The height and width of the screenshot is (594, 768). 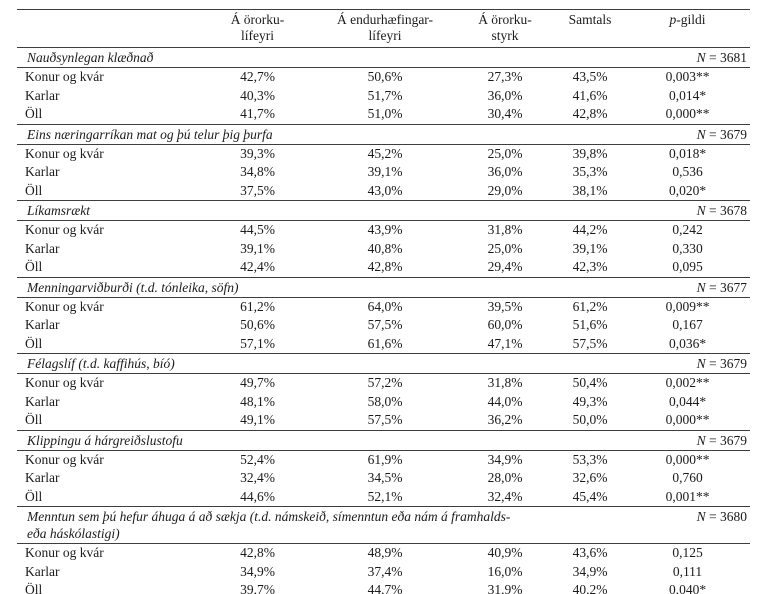 I want to click on value-cell: 16,0%, so click(x=505, y=571).